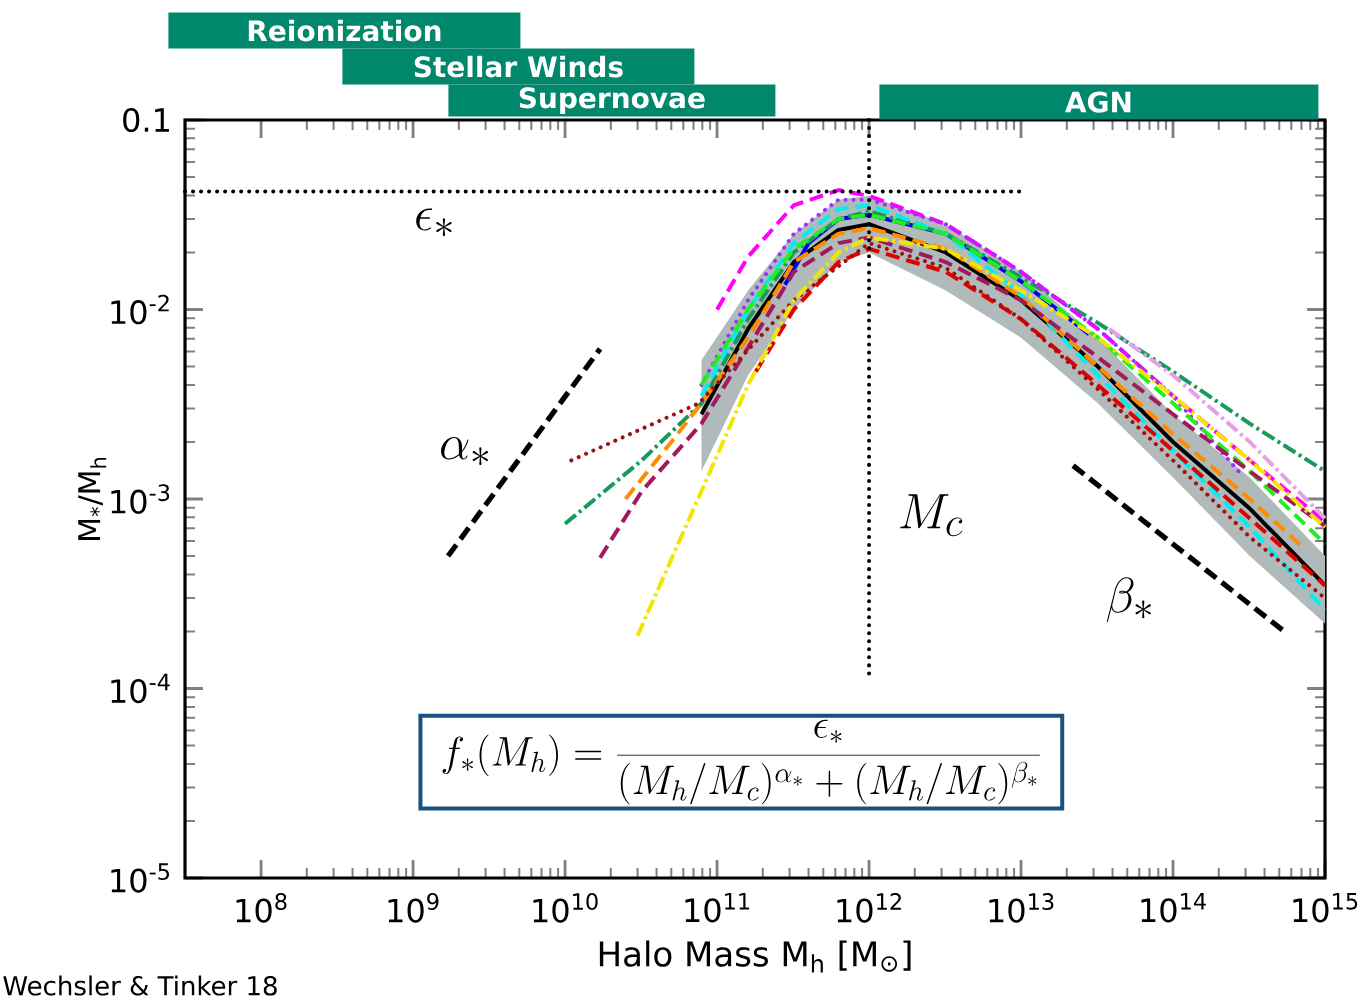 This screenshot has width=1372, height=998. Describe the element at coordinates (413, 908) in the screenshot. I see `x-tick-label: 10$^{9}$` at that location.